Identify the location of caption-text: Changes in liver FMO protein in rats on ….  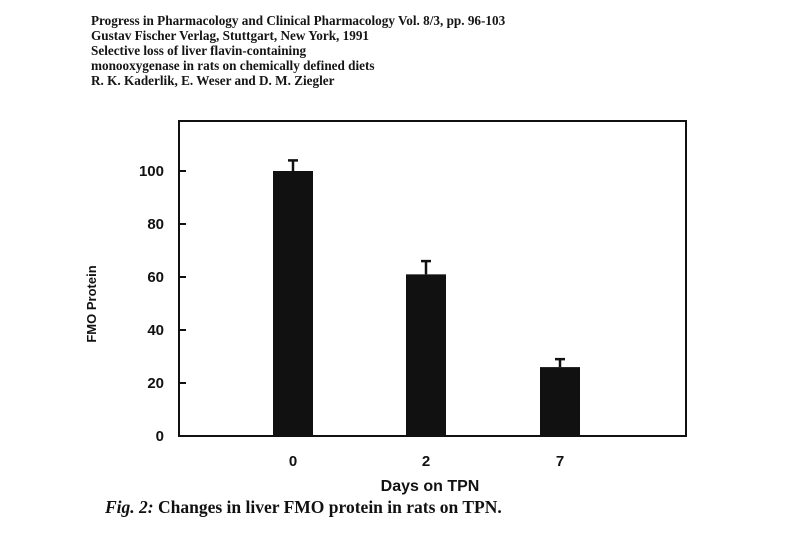
(330, 507).